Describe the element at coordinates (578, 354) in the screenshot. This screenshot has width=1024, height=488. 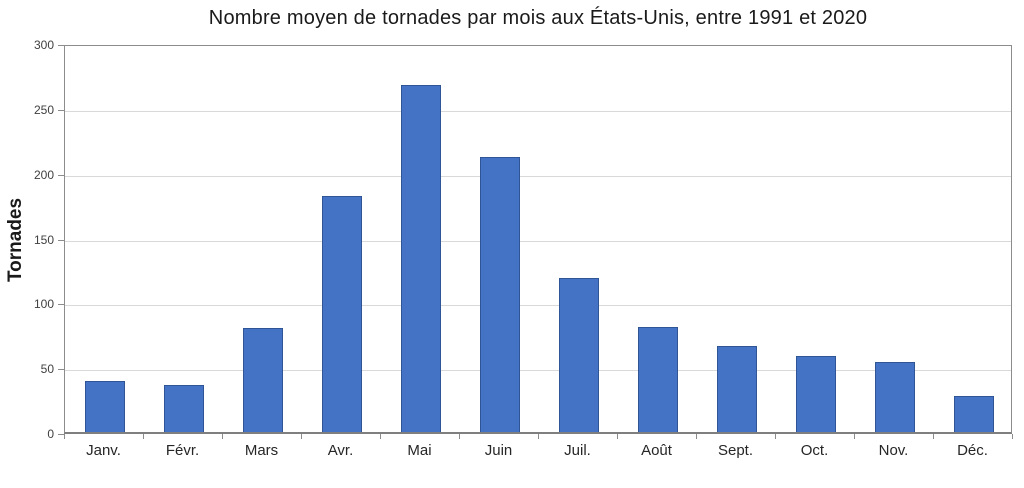
I see `bar-juil` at that location.